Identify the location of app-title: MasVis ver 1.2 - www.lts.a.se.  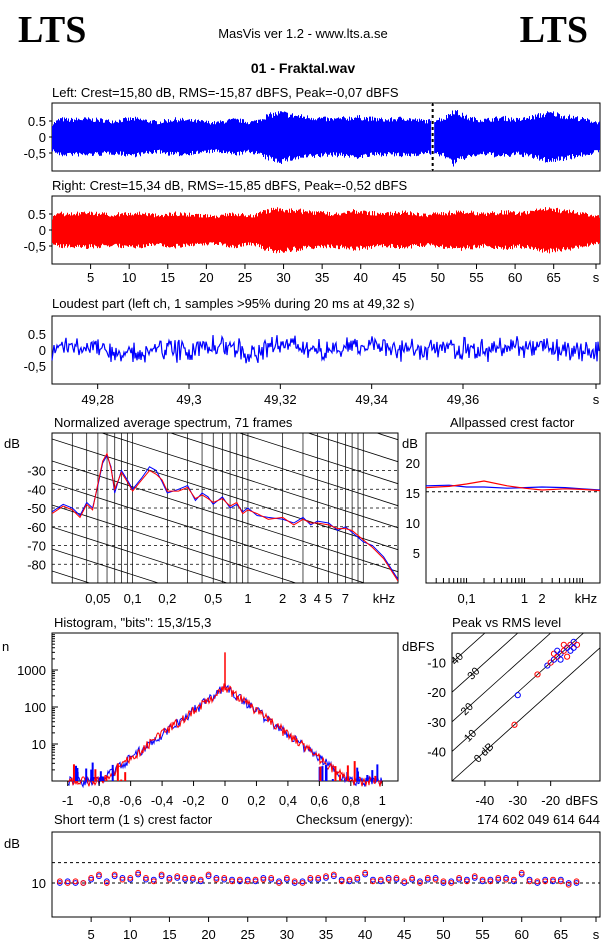
(303, 33).